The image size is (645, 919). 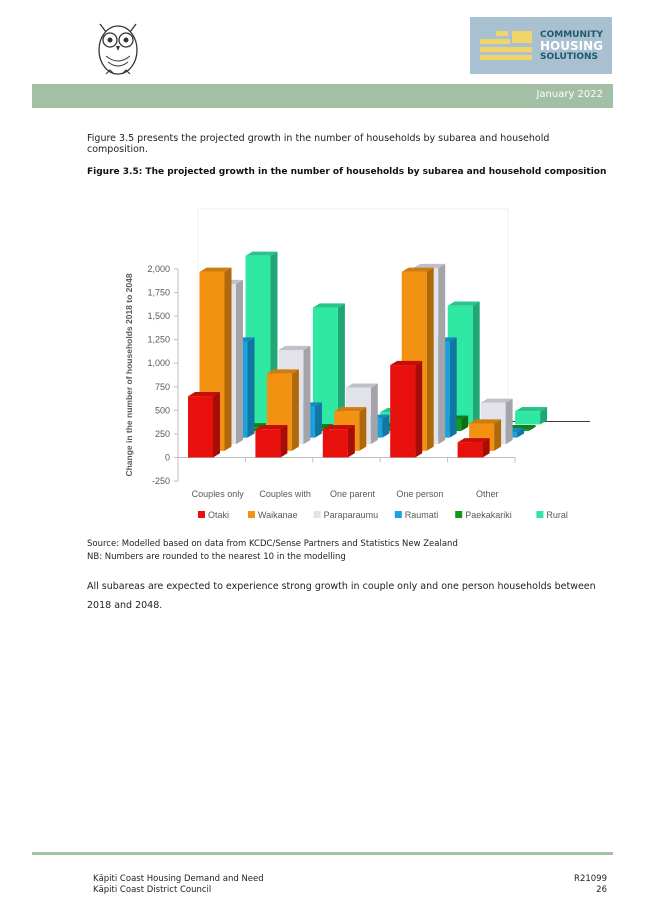 I want to click on y-tick-label: 1,500, so click(x=158, y=316).